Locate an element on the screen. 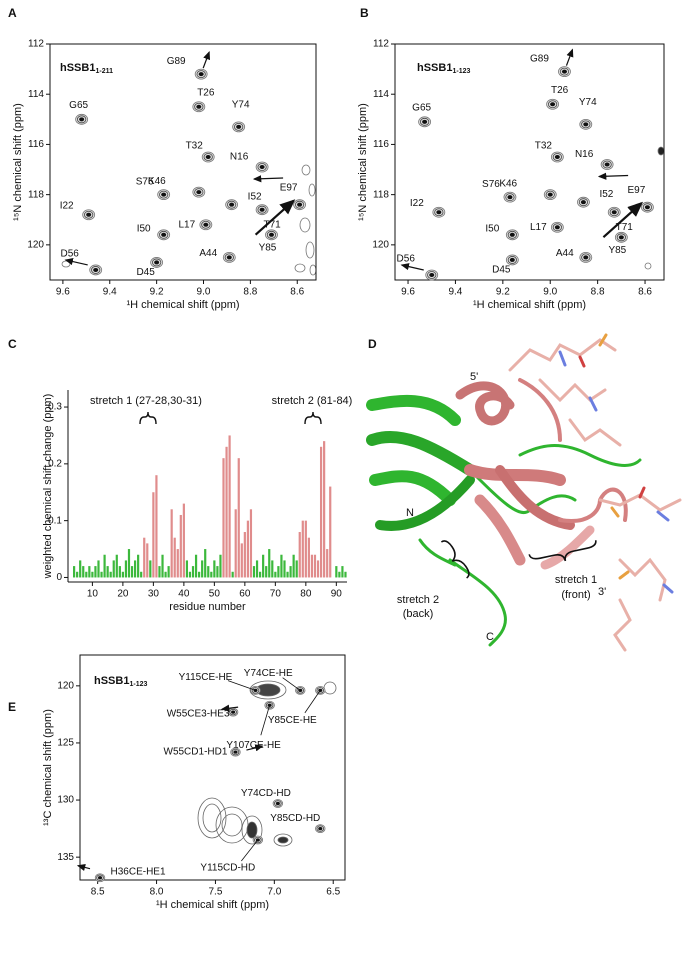 The width and height of the screenshot is (697, 957). x-tick-label: 9.2 is located at coordinates (503, 292).